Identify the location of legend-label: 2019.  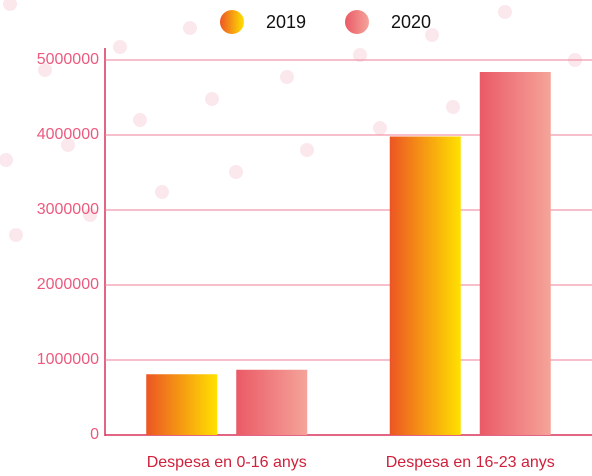
(286, 22).